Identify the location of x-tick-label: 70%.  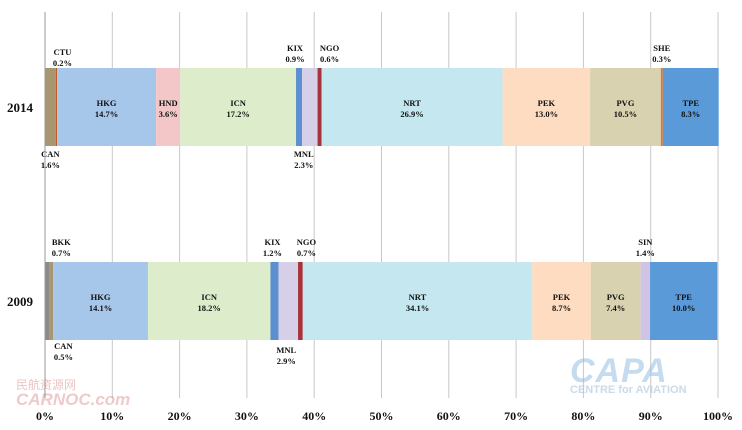
(516, 416).